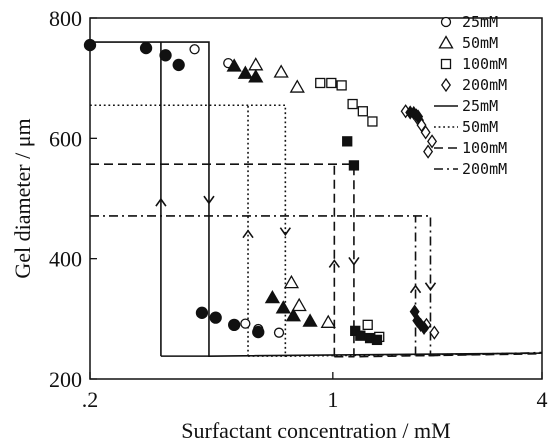 This screenshot has height=446, width=550. I want to click on arrow-down-25mM, so click(209, 200).